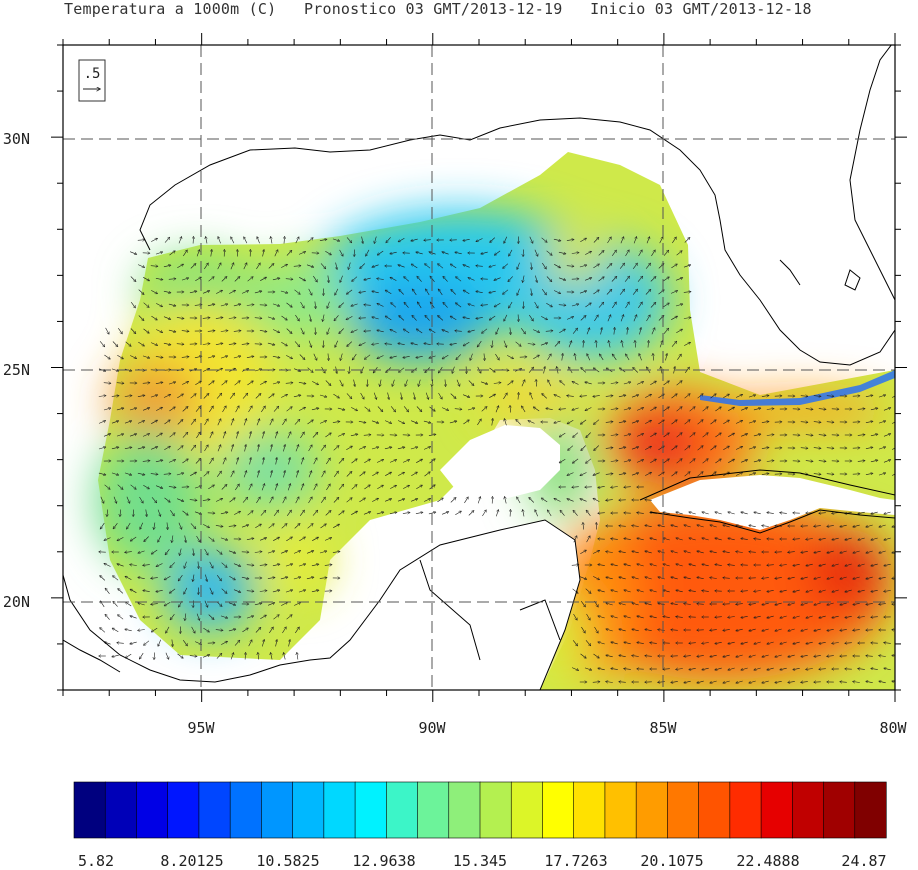 This screenshot has width=918, height=870. I want to click on colorbar-label: 24.87, so click(863, 861).